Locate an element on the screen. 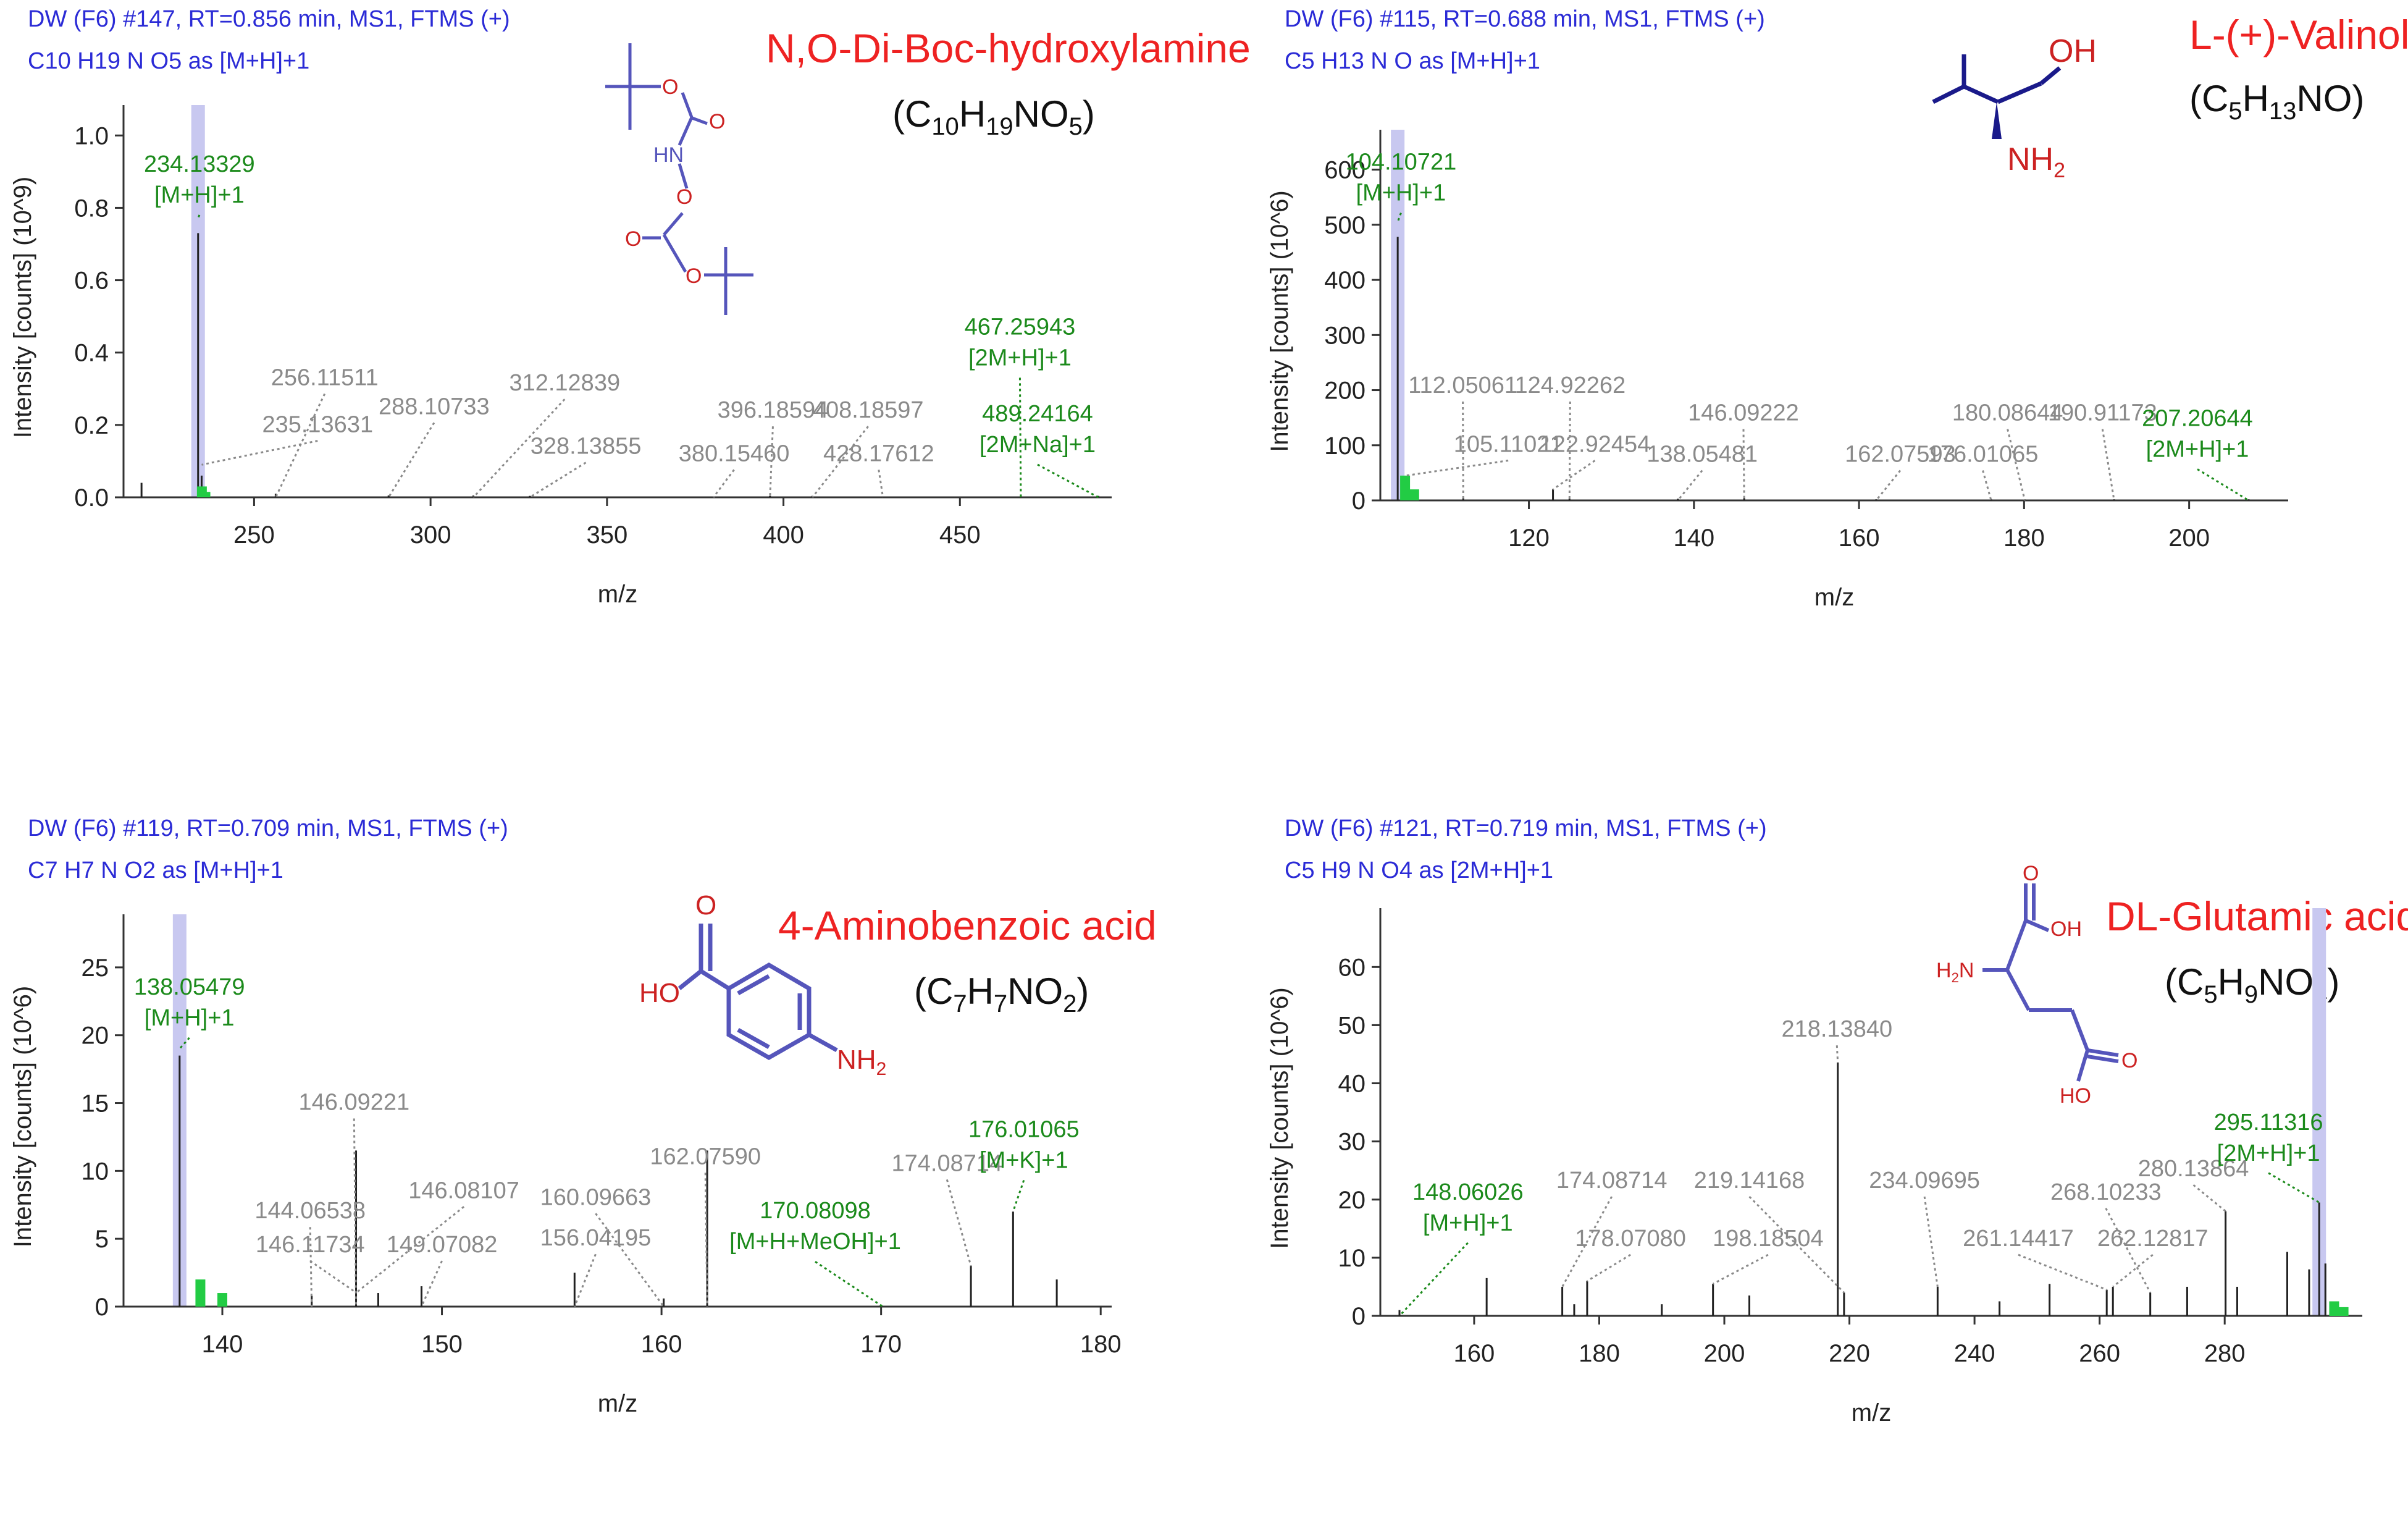 The height and width of the screenshot is (1529, 2408). peak-label: 174.08714 is located at coordinates (1612, 1181).